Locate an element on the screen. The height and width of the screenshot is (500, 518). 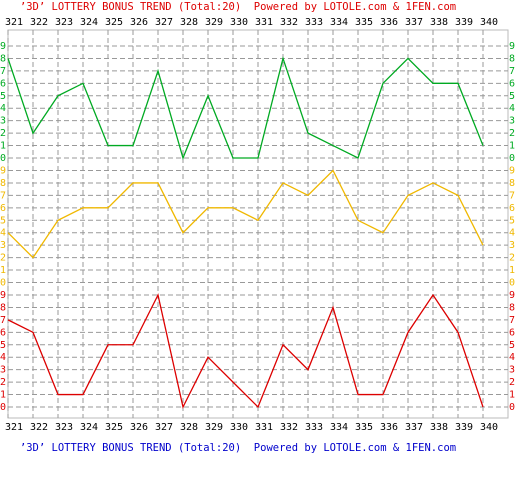
x-tick-label: 337 is located at coordinates (414, 22).